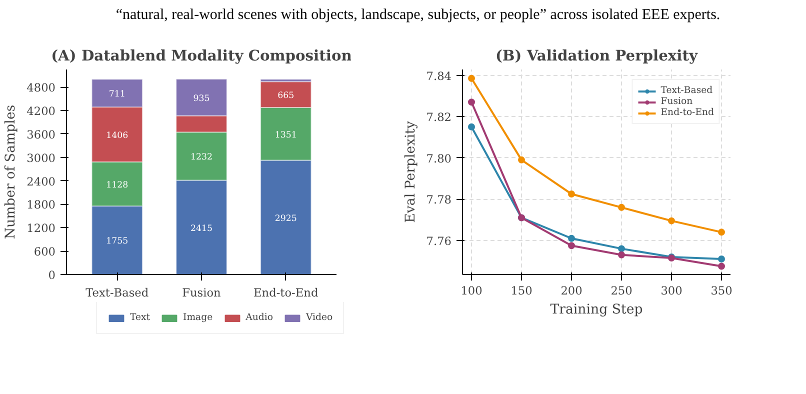 This screenshot has width=806, height=394. I want to click on data-label: 665, so click(286, 96).